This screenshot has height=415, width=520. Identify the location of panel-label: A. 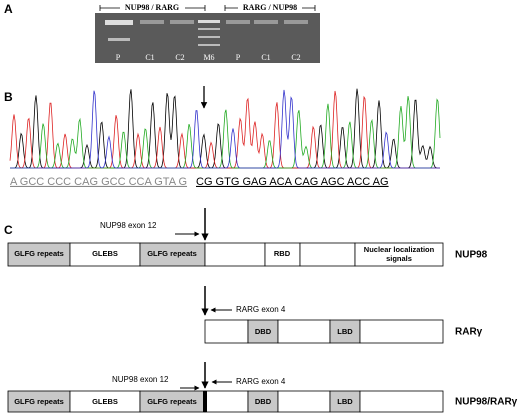
(8, 9).